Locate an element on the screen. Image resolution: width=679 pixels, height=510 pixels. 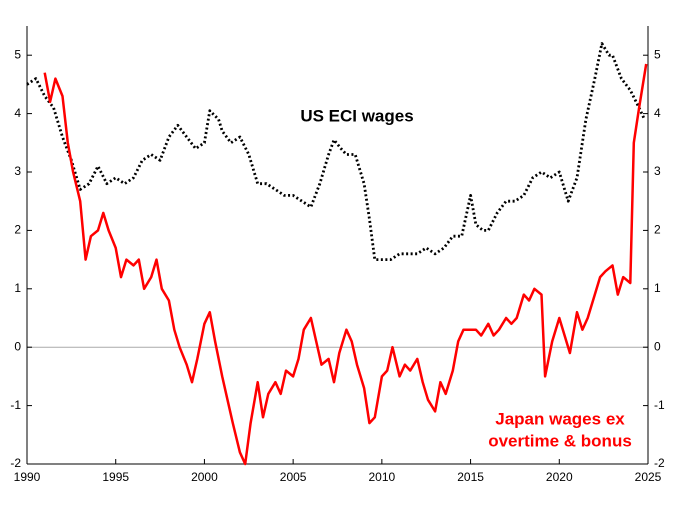
annotation: Japan wages ex is located at coordinates (560, 418).